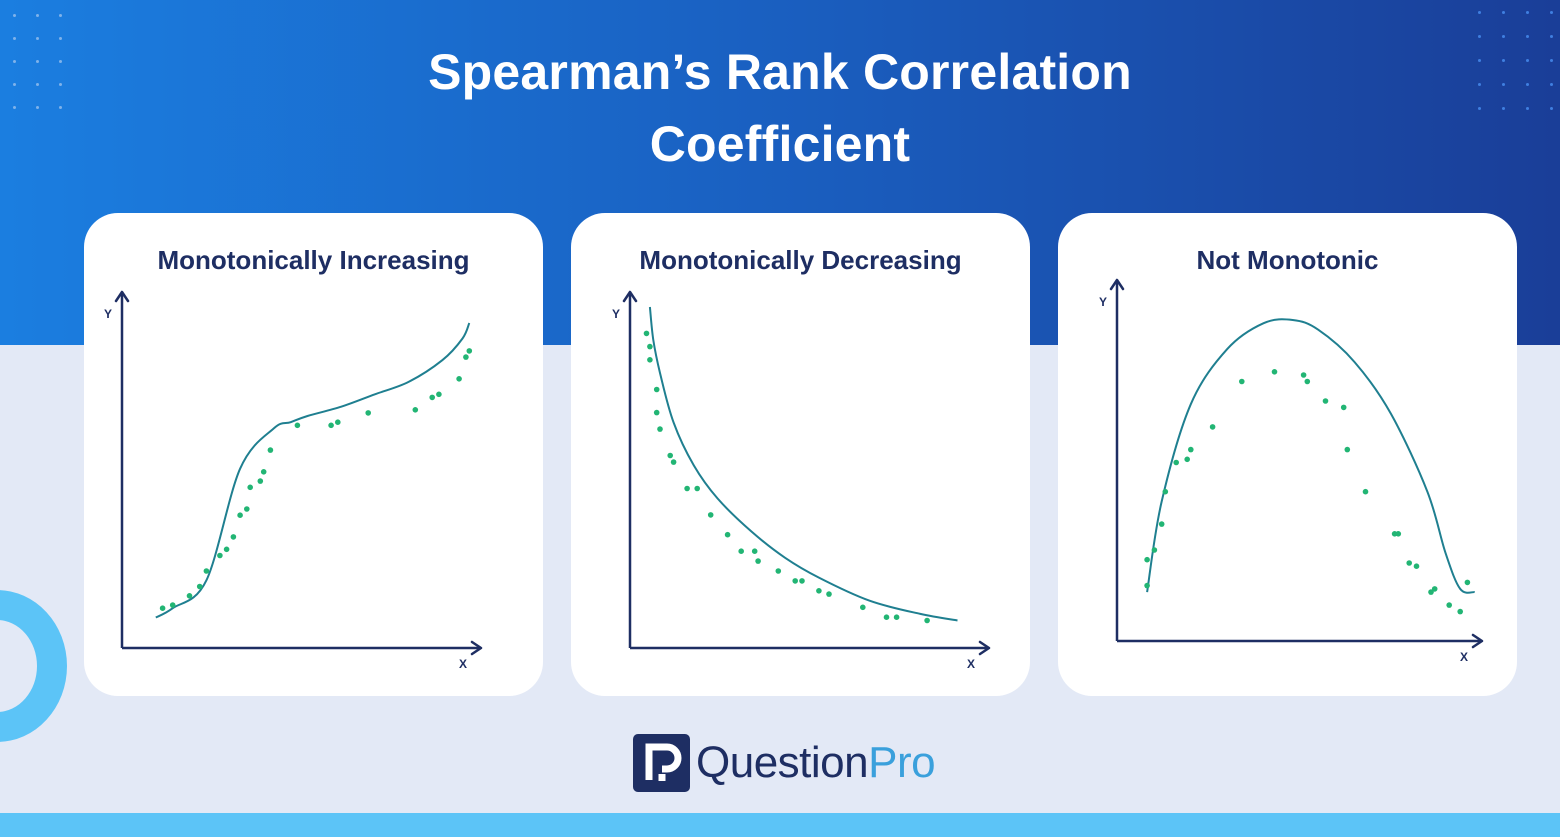 The width and height of the screenshot is (1560, 837). Describe the element at coordinates (661, 763) in the screenshot. I see `questionpro-logo-mark` at that location.